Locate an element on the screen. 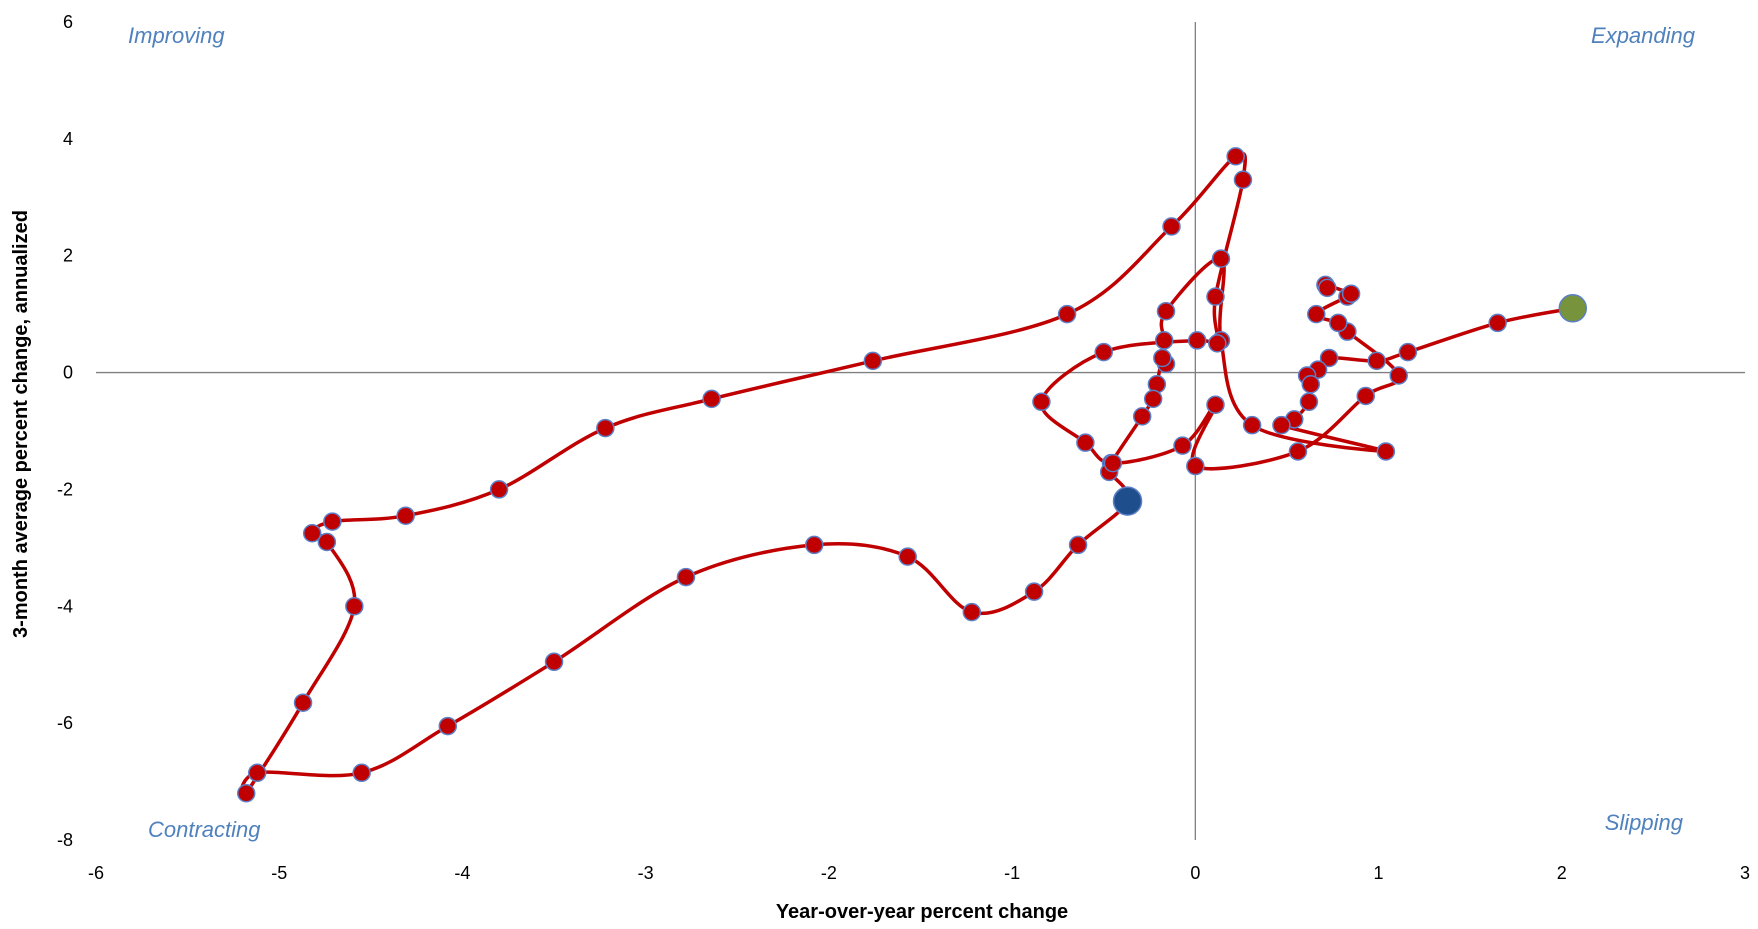 The height and width of the screenshot is (929, 1758). quadrant-label-improving: Improving is located at coordinates (176, 35).